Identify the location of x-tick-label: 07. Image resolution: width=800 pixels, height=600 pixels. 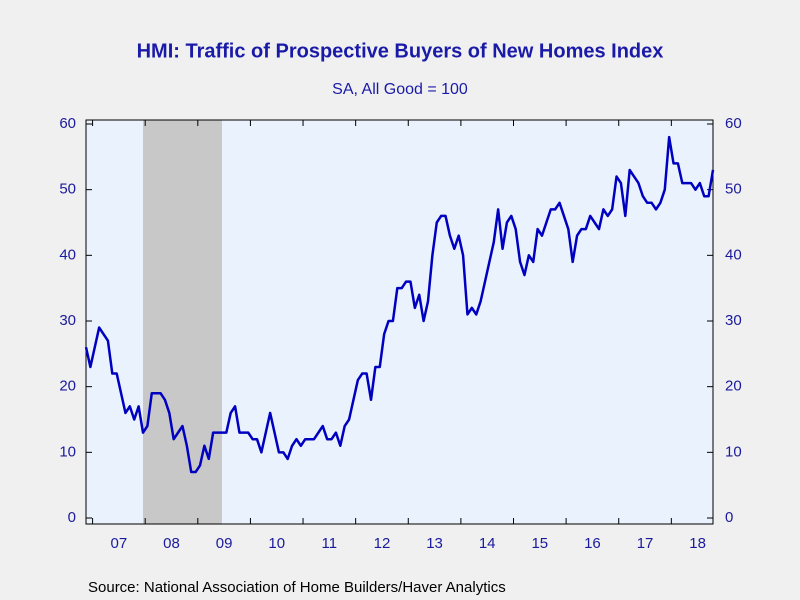
(119, 543).